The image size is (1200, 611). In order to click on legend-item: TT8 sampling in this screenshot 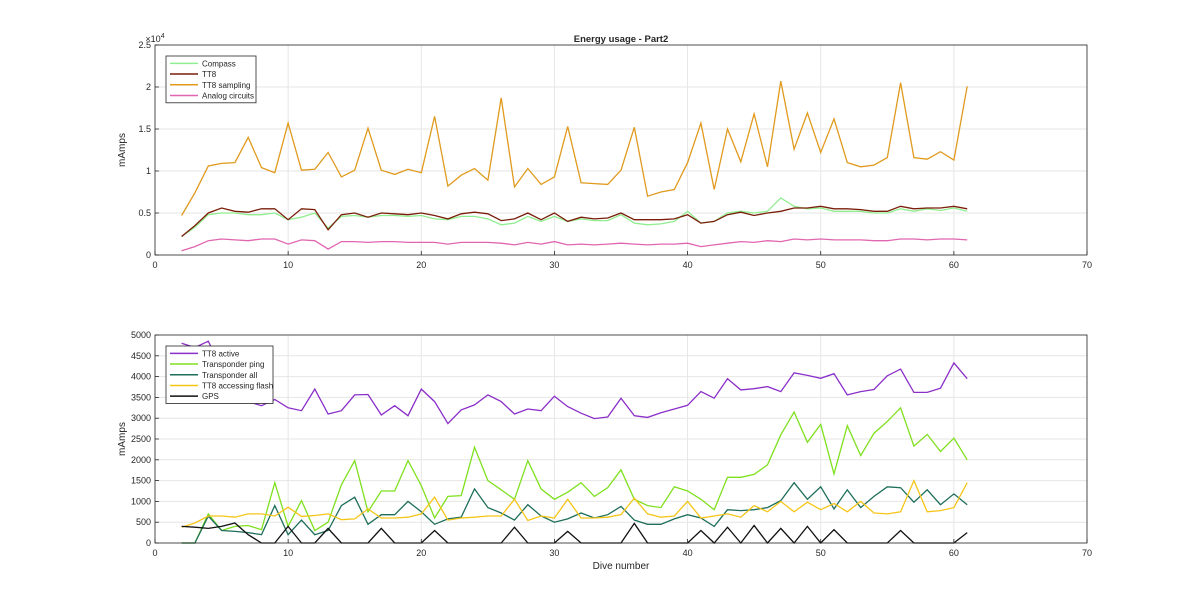, I will do `click(210, 85)`.